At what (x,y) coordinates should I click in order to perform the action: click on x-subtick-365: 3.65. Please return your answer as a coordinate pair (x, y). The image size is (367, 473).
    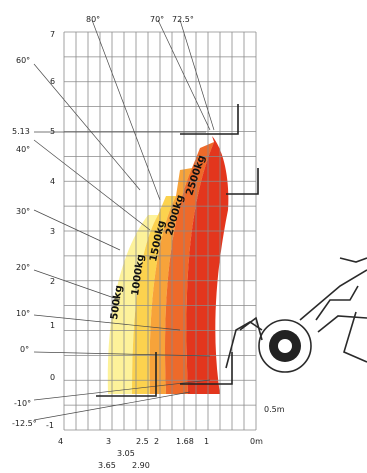
    Looking at the image, I should click on (107, 465).